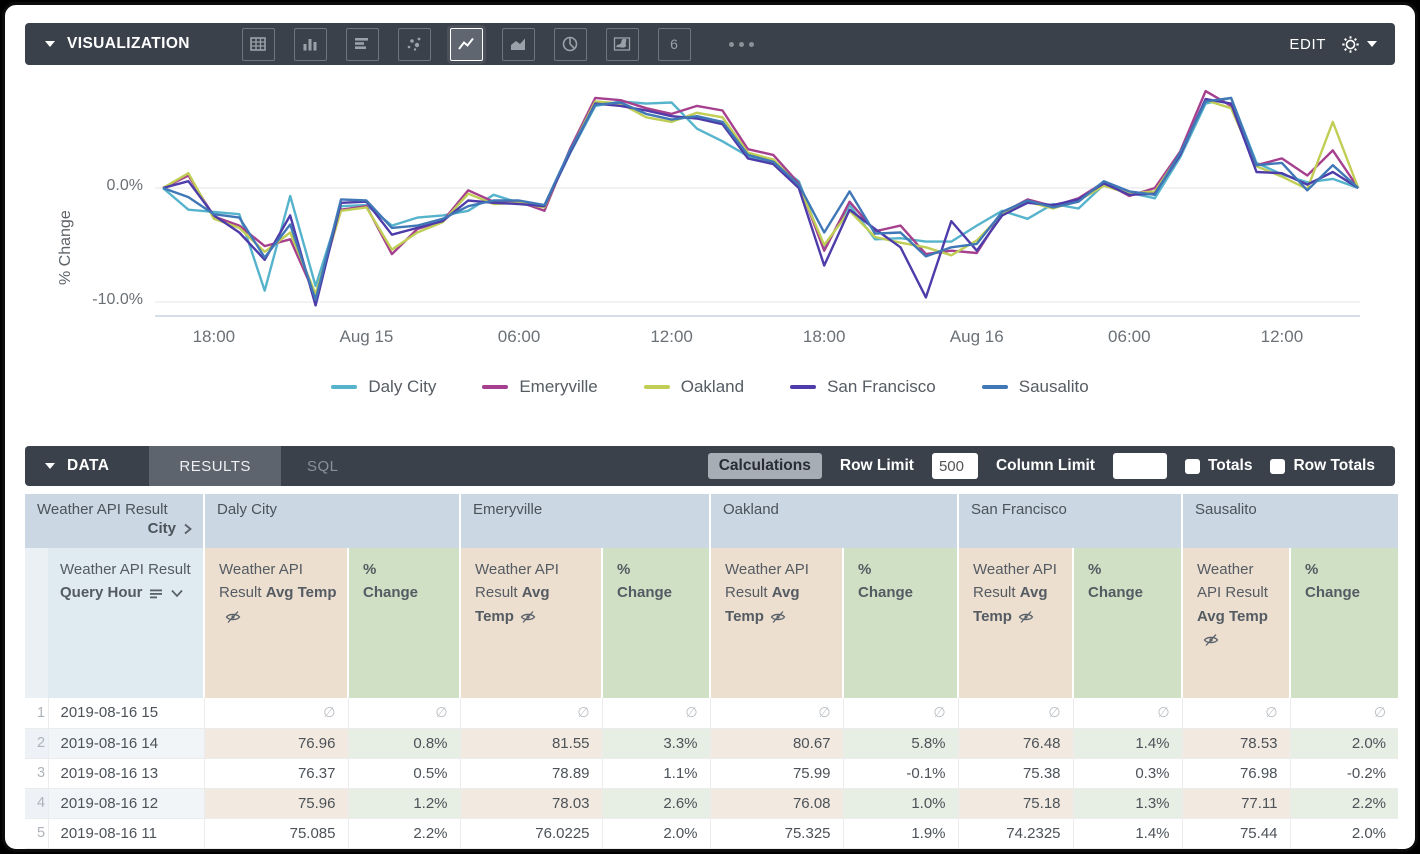  Describe the element at coordinates (322, 466) in the screenshot. I see `tab-sql: SQL` at that location.